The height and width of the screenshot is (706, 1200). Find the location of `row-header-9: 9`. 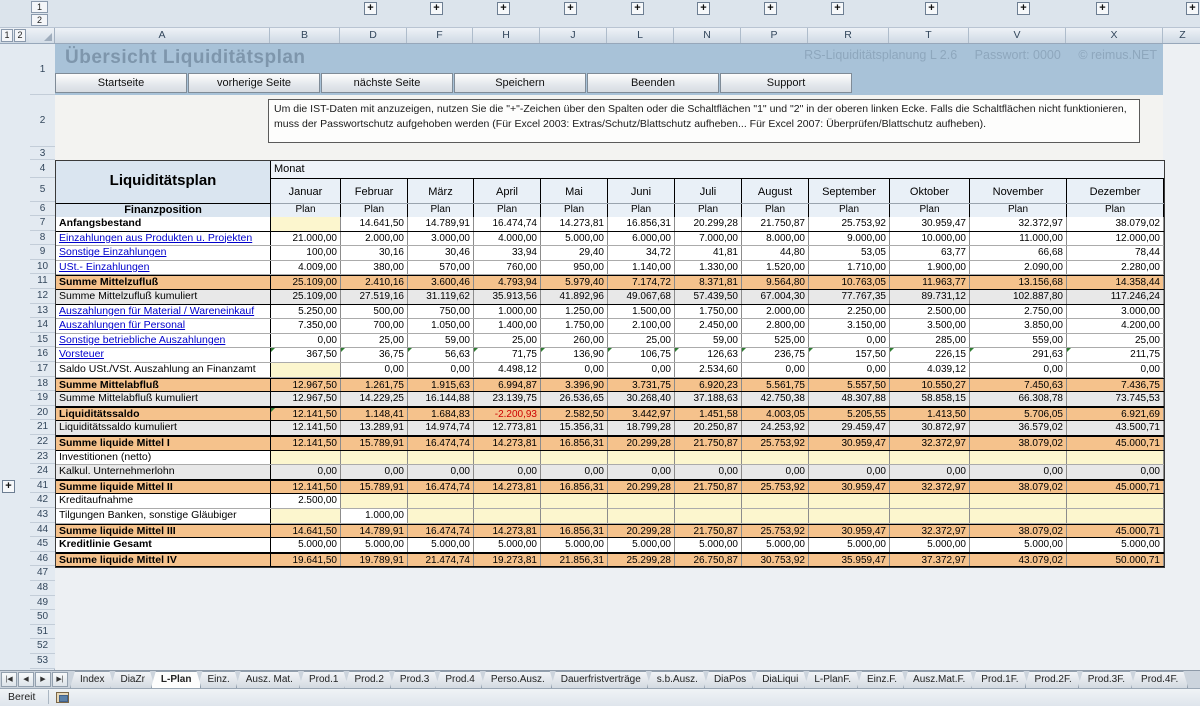

row-header-9: 9 is located at coordinates (42, 252).